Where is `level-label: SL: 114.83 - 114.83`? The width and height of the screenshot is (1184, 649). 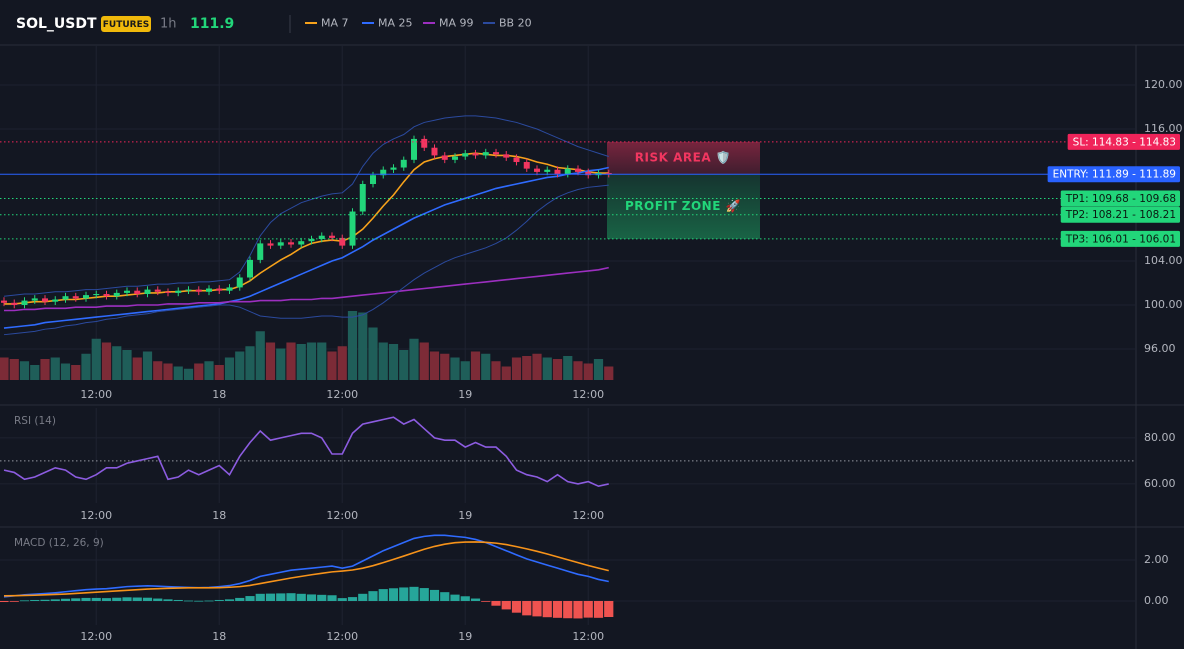 level-label: SL: 114.83 - 114.83 is located at coordinates (1124, 142).